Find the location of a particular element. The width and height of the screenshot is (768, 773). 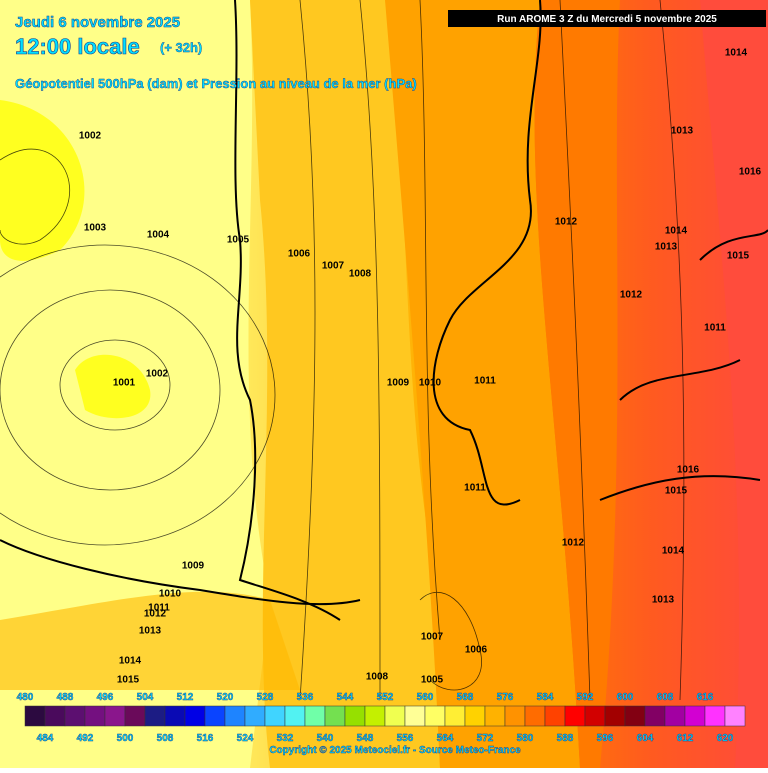

legend-label-bottom: 612 is located at coordinates (685, 738).